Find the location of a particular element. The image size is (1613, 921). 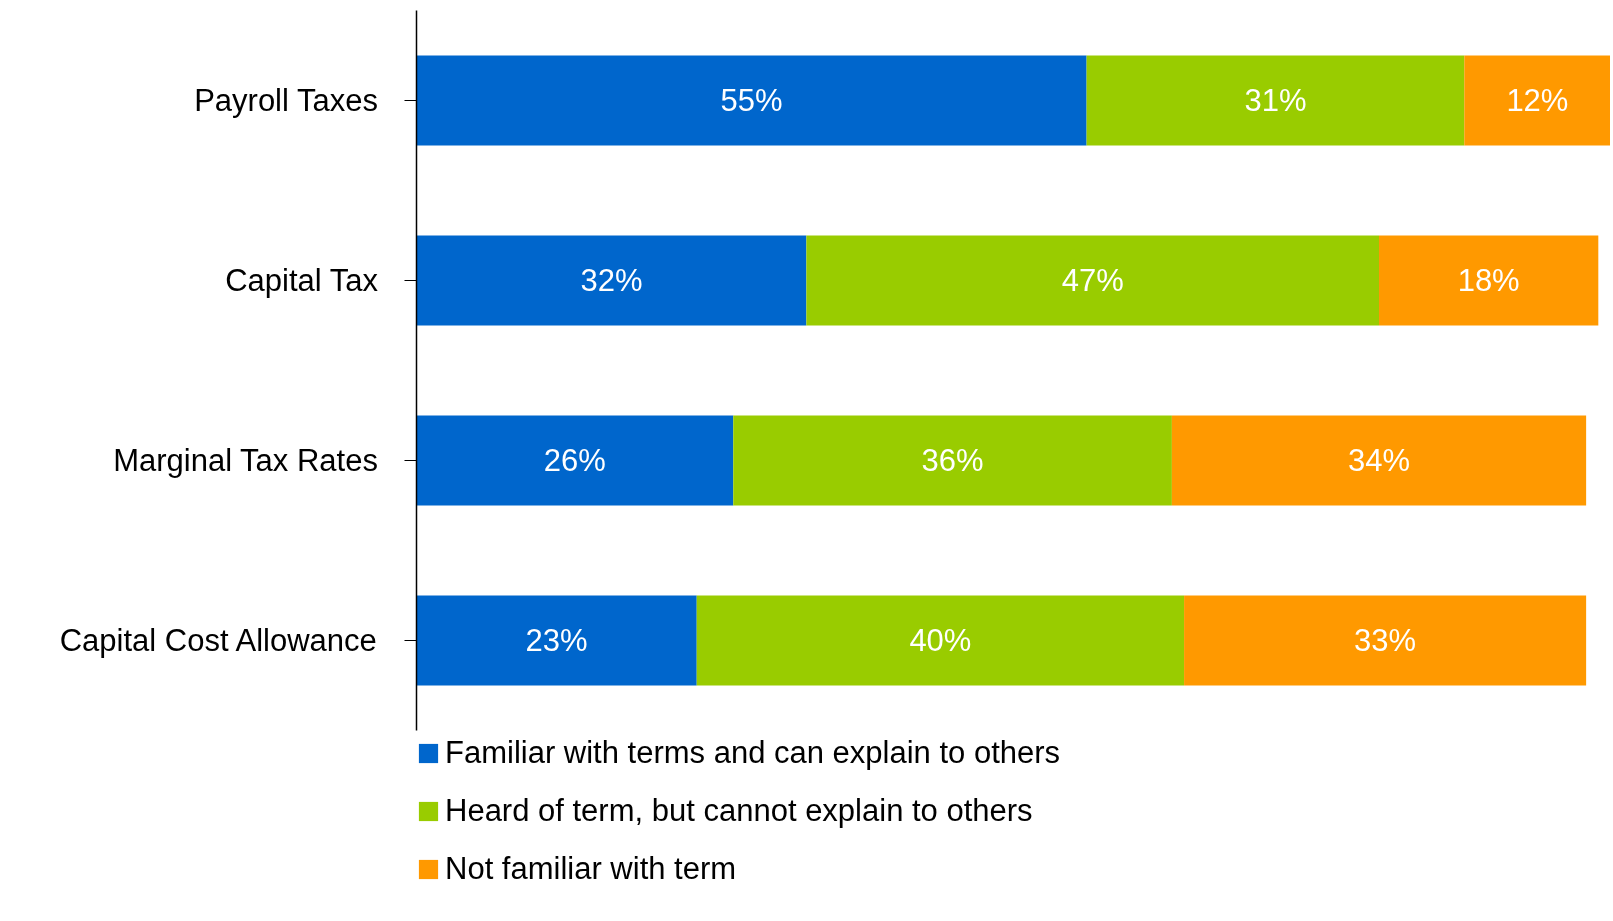

data-label: 18% is located at coordinates (1488, 280).